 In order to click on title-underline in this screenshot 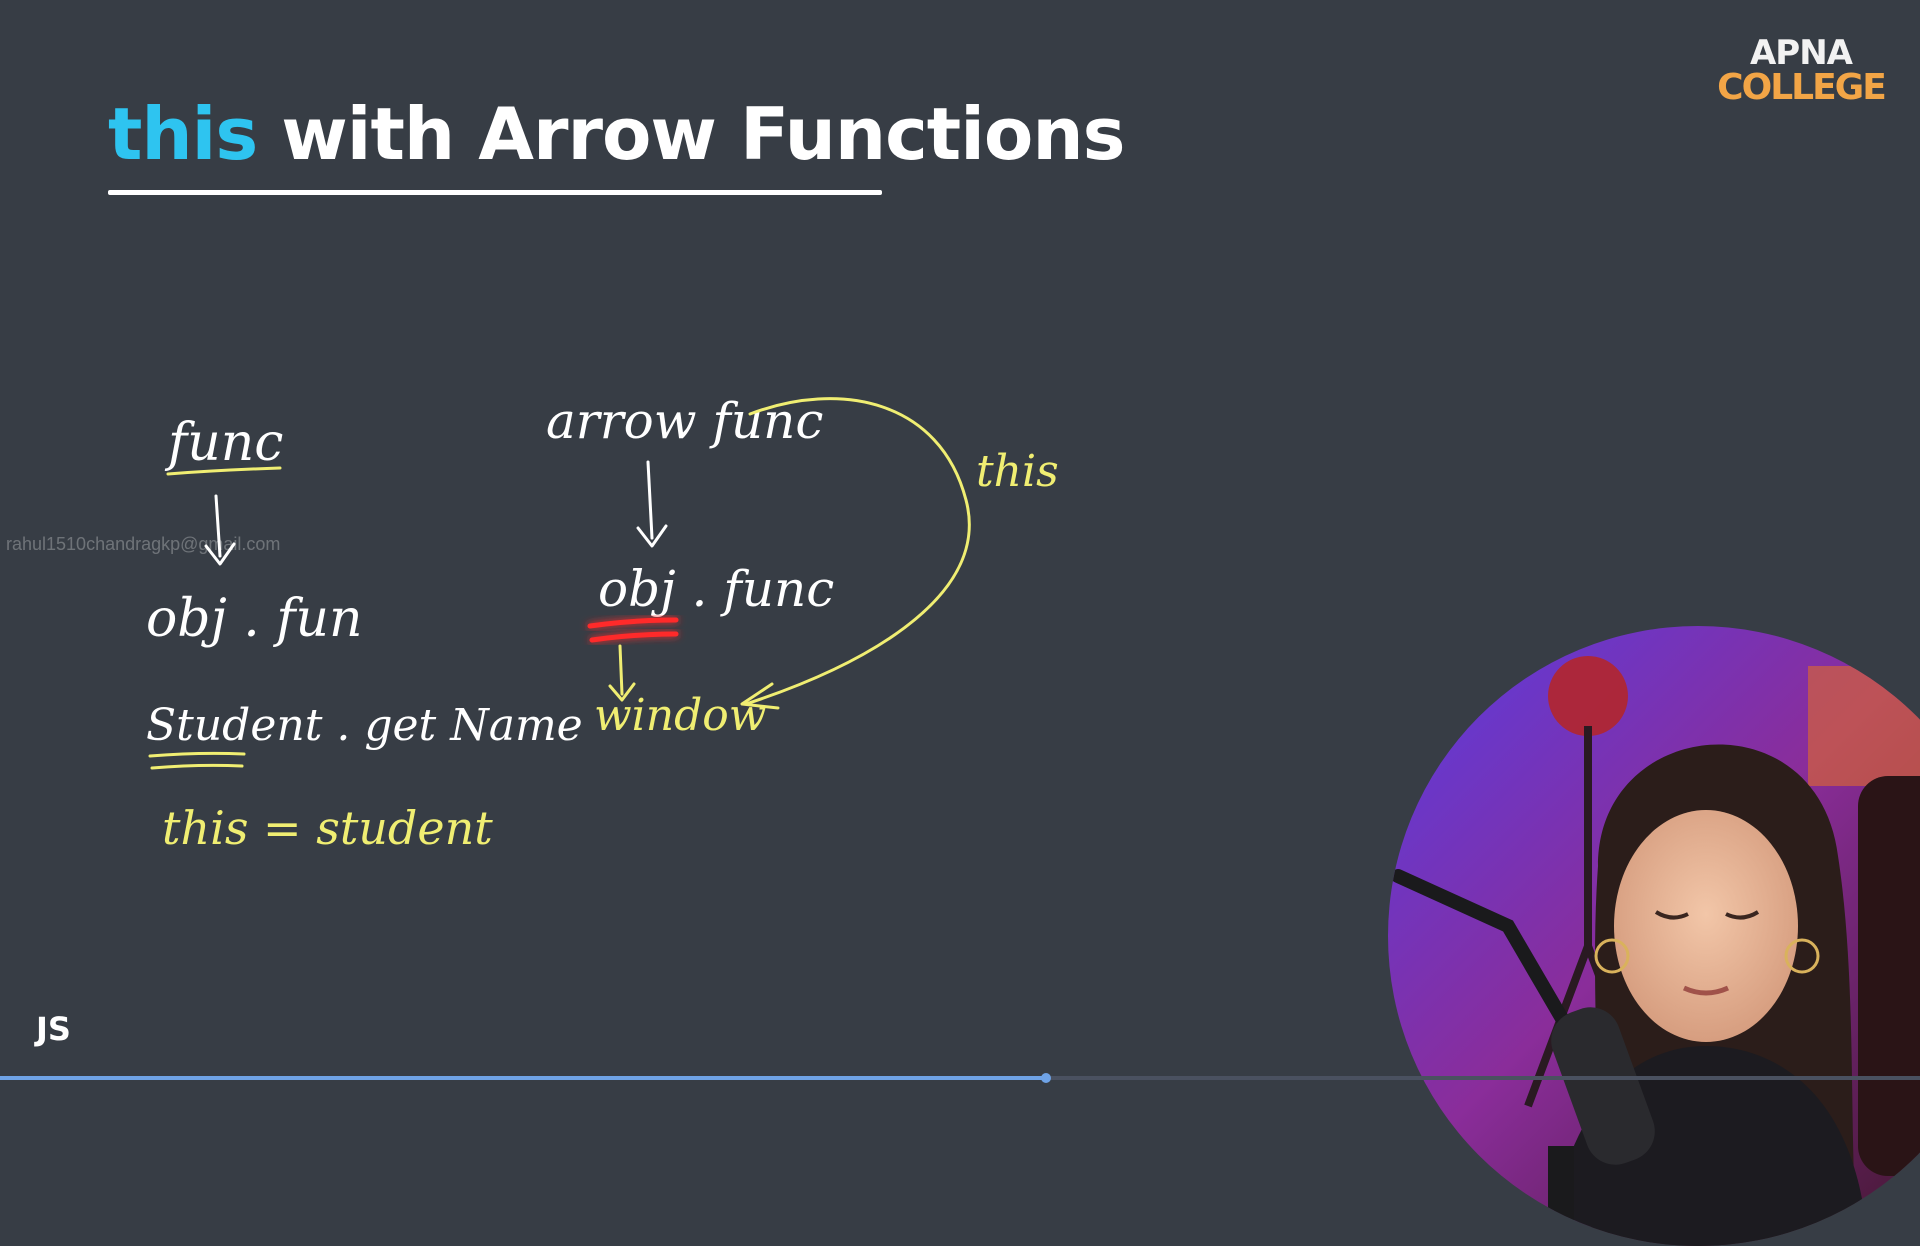, I will do `click(495, 192)`.